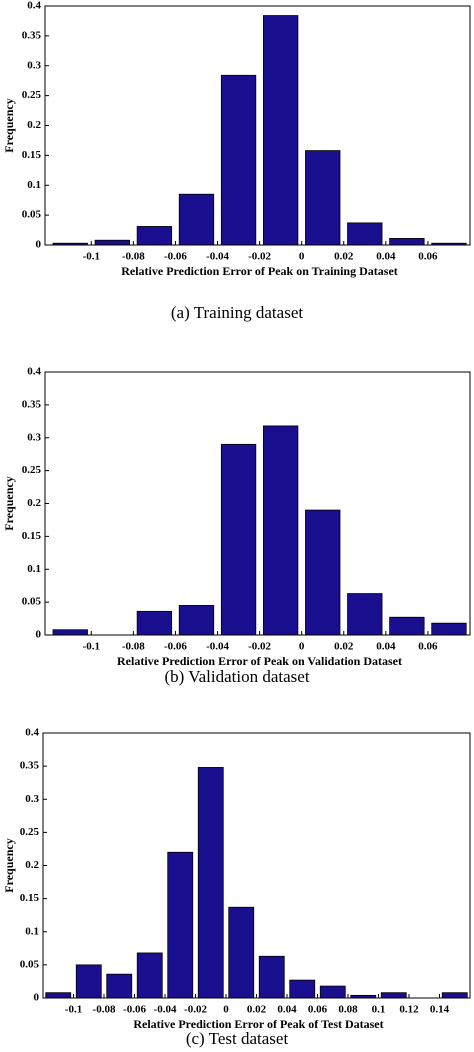 The width and height of the screenshot is (474, 1052). Describe the element at coordinates (440, 1010) in the screenshot. I see `x-tick-label: 0.14` at that location.